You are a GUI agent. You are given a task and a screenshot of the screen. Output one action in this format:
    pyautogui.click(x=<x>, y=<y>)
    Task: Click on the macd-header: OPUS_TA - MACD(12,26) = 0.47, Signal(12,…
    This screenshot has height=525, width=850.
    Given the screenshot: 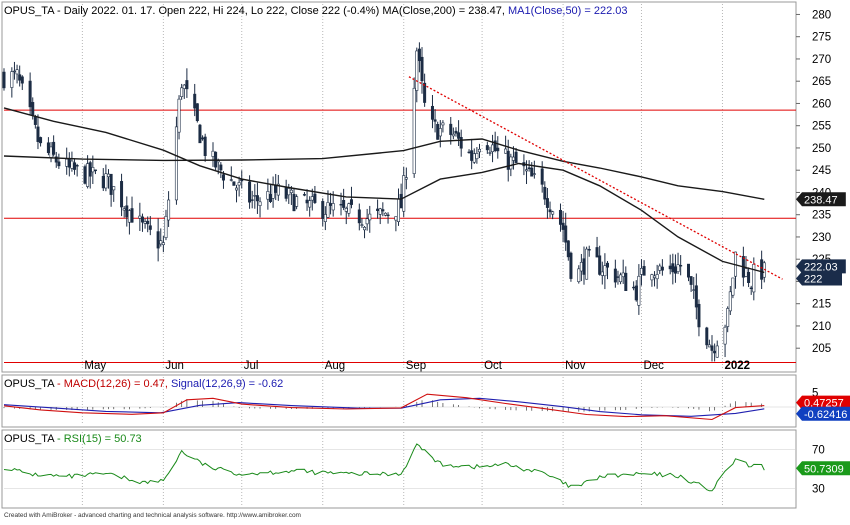 What is the action you would take?
    pyautogui.click(x=143, y=384)
    